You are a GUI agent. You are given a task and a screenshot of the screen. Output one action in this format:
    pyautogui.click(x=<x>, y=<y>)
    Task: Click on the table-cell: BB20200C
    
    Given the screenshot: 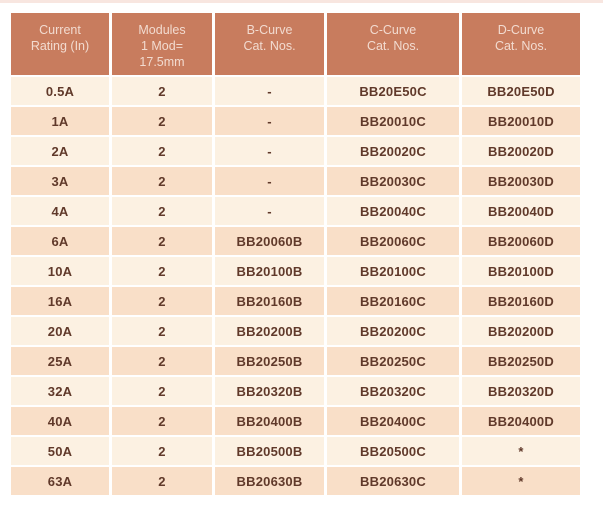 What is the action you would take?
    pyautogui.click(x=393, y=331)
    